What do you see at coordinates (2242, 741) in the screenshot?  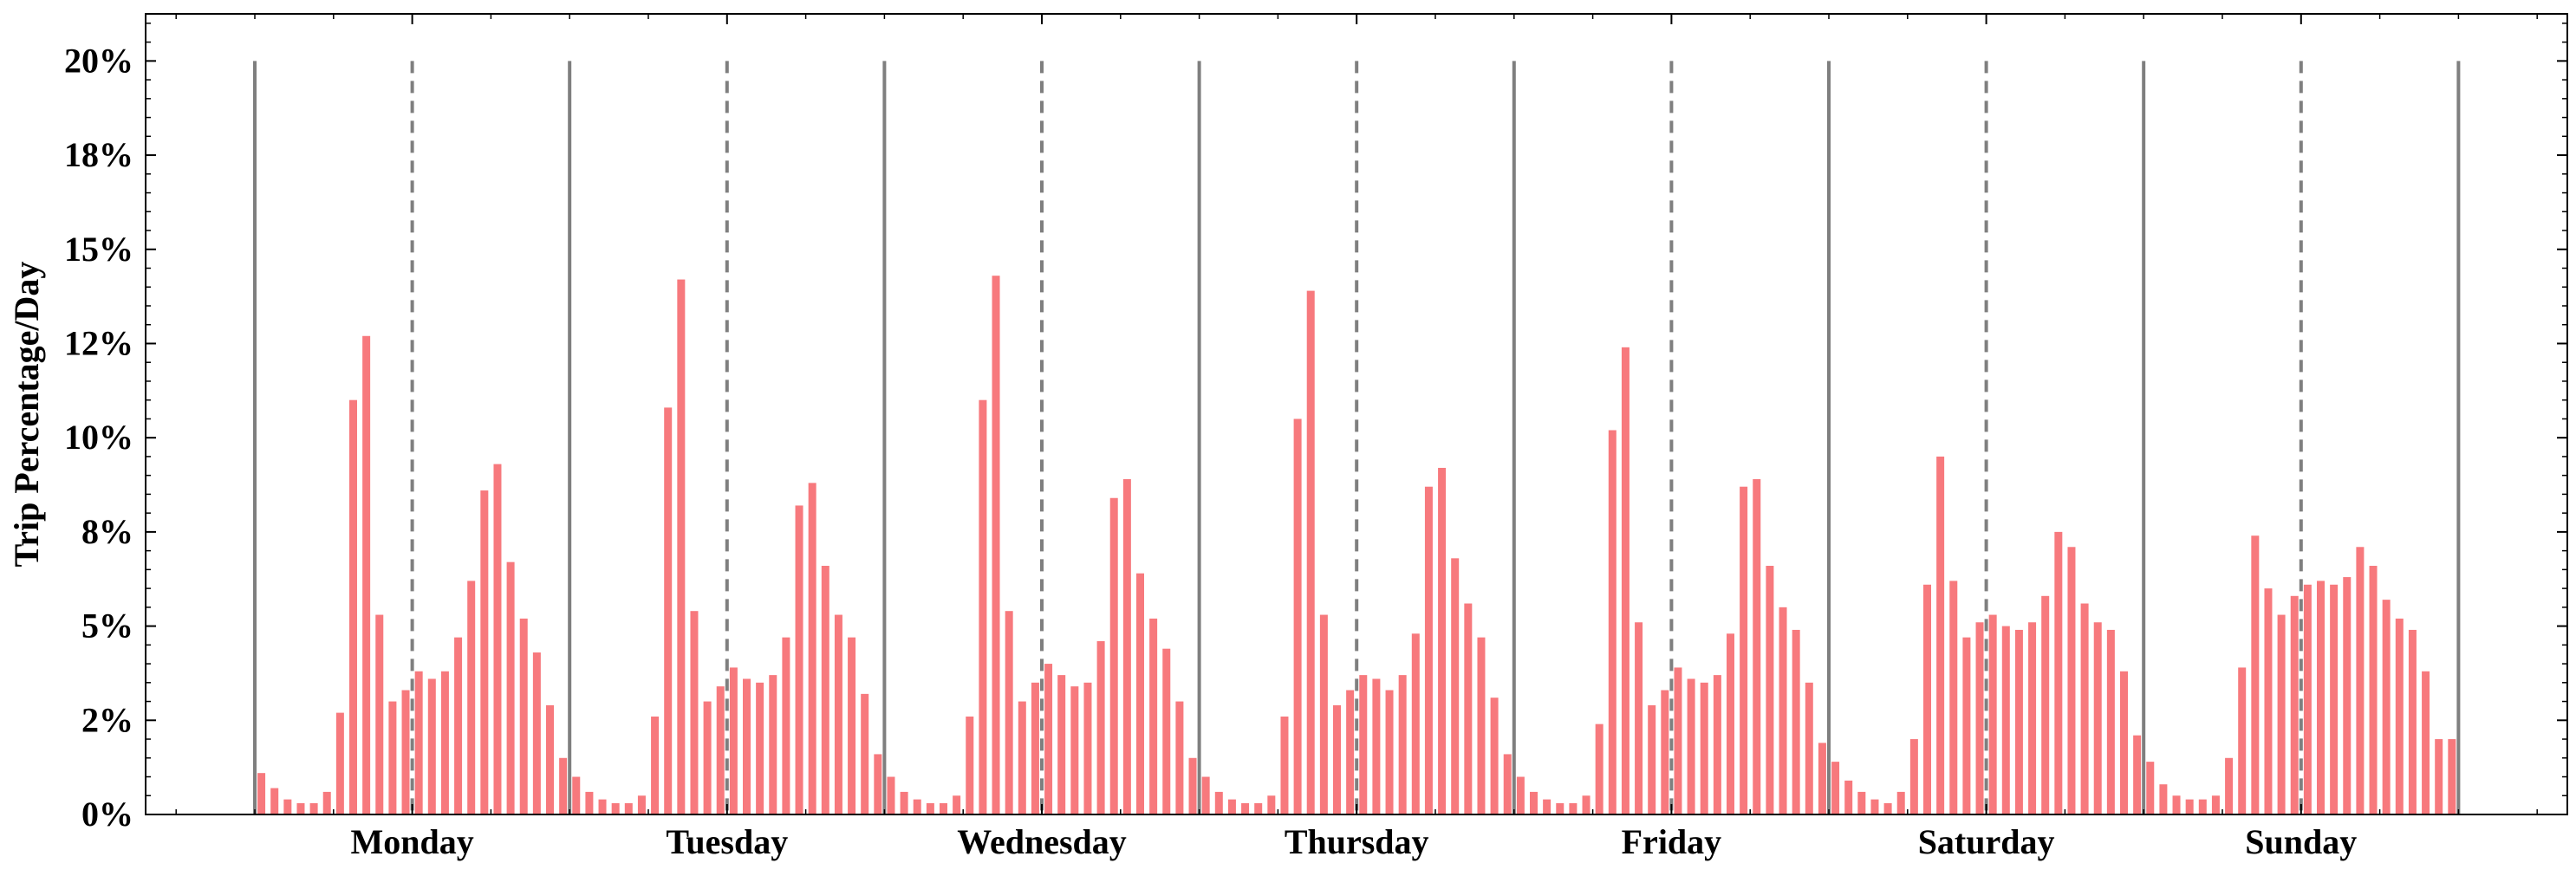 I see `bar-sunday-h7` at bounding box center [2242, 741].